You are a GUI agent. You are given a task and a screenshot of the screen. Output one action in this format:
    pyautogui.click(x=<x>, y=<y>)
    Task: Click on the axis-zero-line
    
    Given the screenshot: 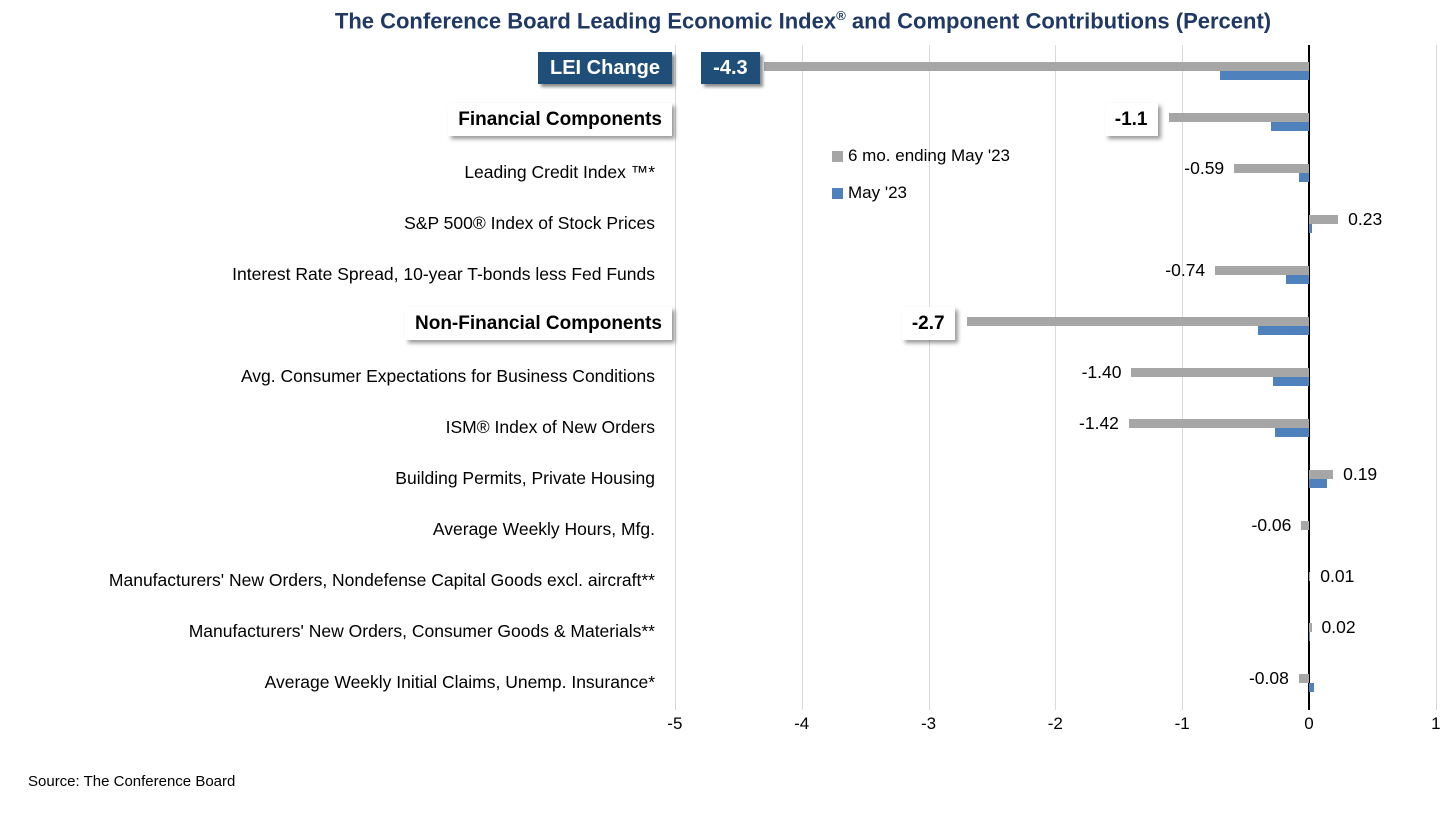 What is the action you would take?
    pyautogui.click(x=1309, y=377)
    